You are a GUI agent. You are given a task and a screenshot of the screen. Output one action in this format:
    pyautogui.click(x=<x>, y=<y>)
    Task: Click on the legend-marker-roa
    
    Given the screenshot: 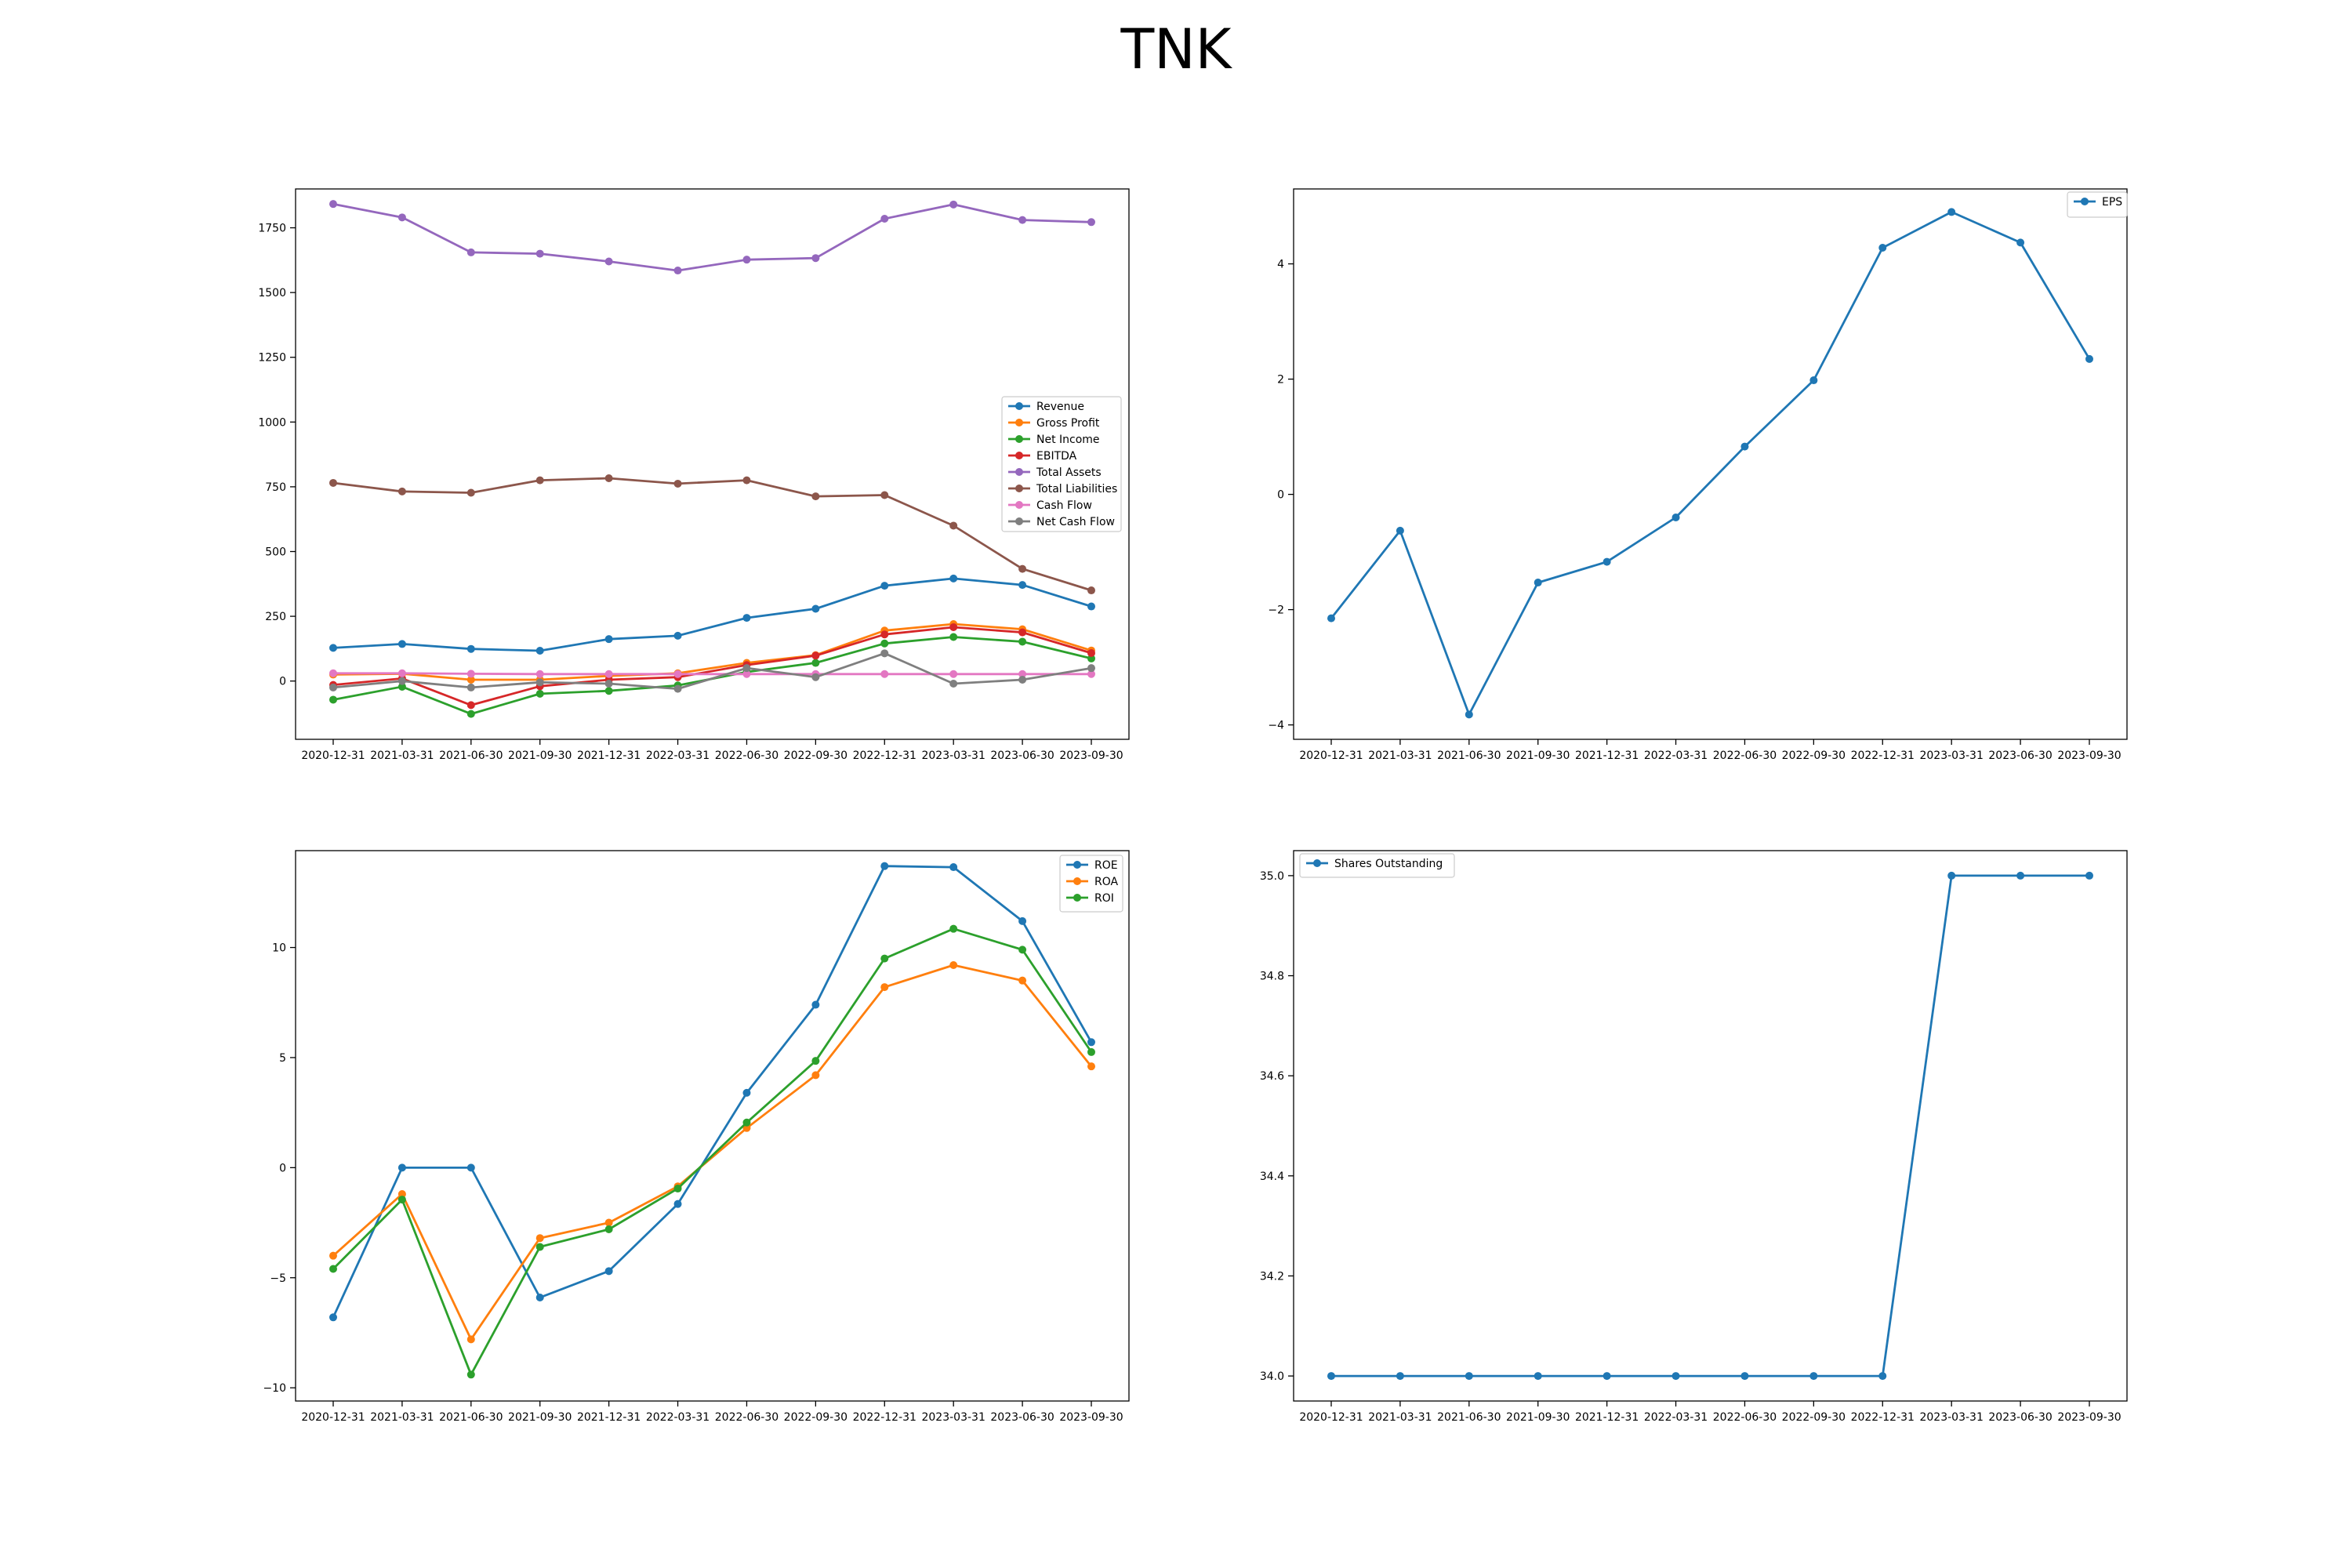 What is the action you would take?
    pyautogui.click(x=1077, y=881)
    